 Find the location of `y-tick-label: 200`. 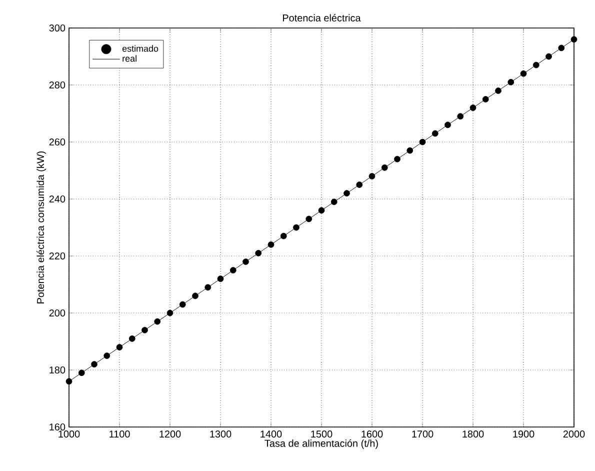

y-tick-label: 200 is located at coordinates (57, 313).